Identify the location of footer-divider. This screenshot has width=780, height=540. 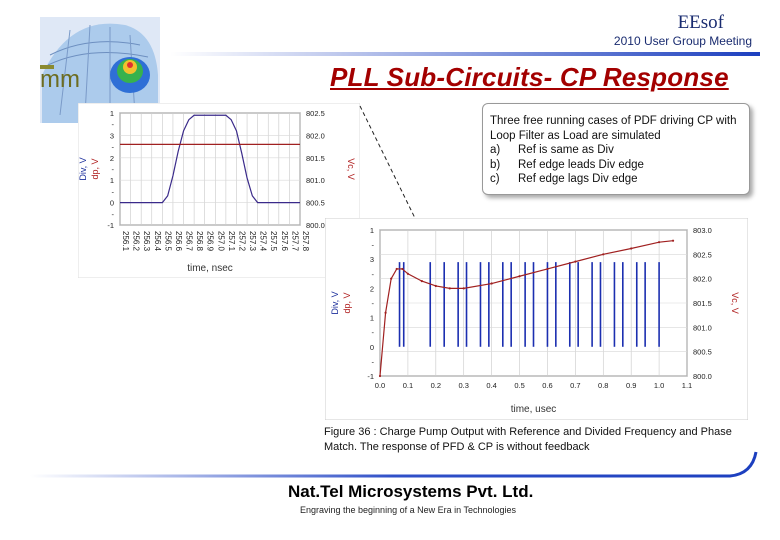
(394, 464).